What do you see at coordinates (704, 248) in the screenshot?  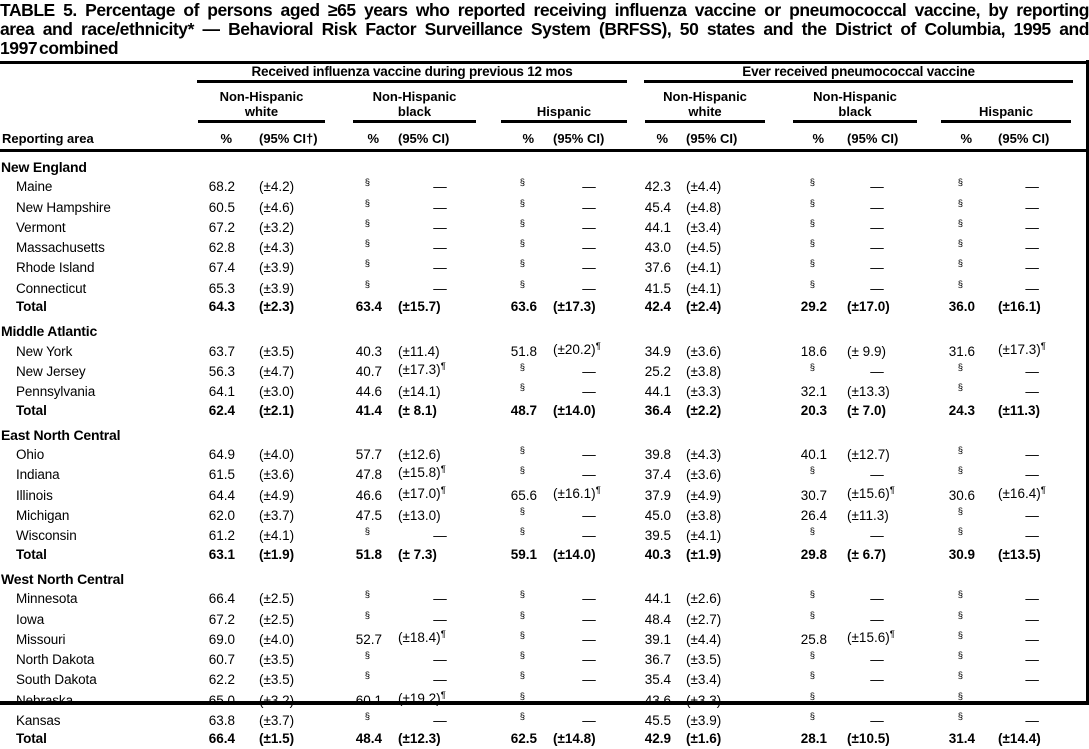 I see `ci-cell: (±4.5)` at bounding box center [704, 248].